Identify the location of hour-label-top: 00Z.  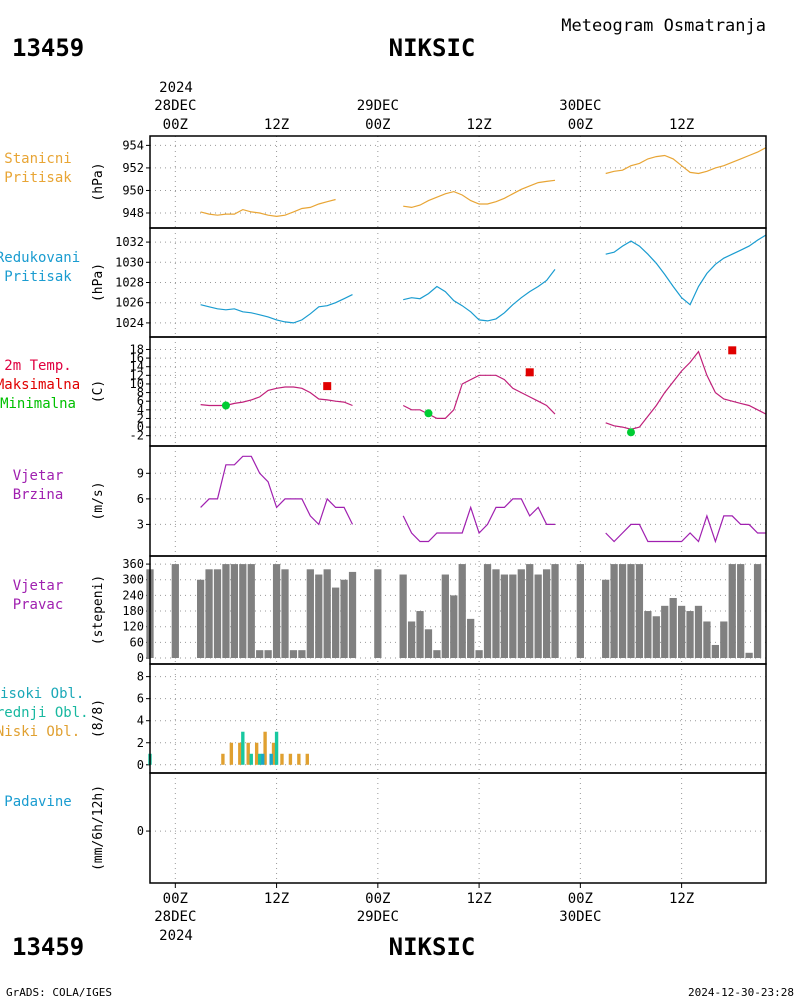
(580, 125).